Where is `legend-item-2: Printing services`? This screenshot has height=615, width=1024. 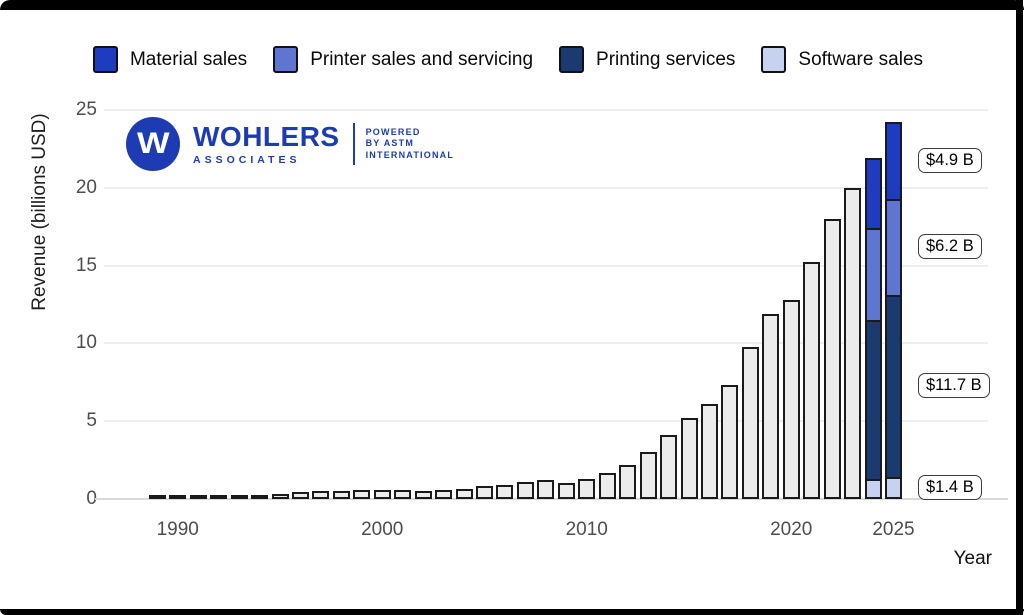
legend-item-2: Printing services is located at coordinates (647, 59).